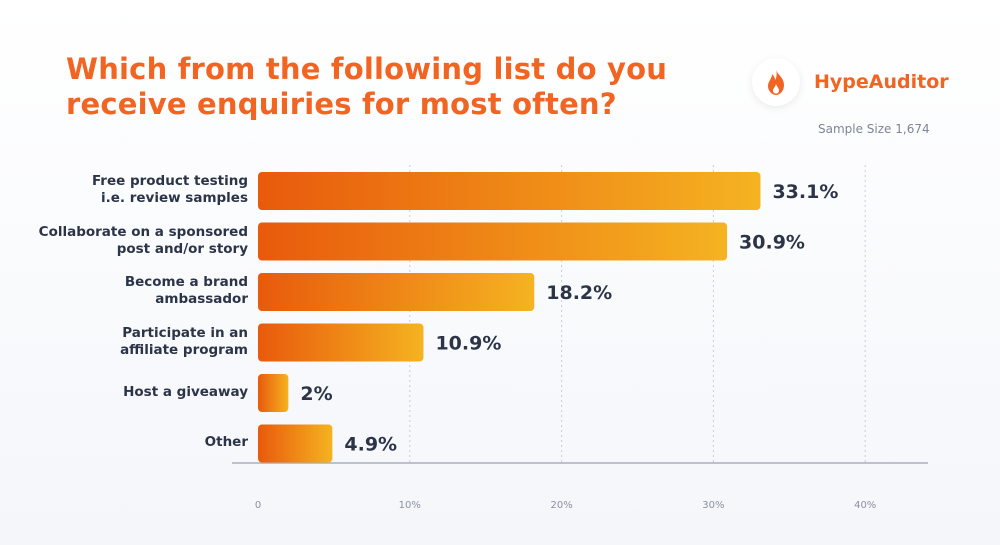 The height and width of the screenshot is (545, 1000). I want to click on x-tick-label: 30%, so click(713, 505).